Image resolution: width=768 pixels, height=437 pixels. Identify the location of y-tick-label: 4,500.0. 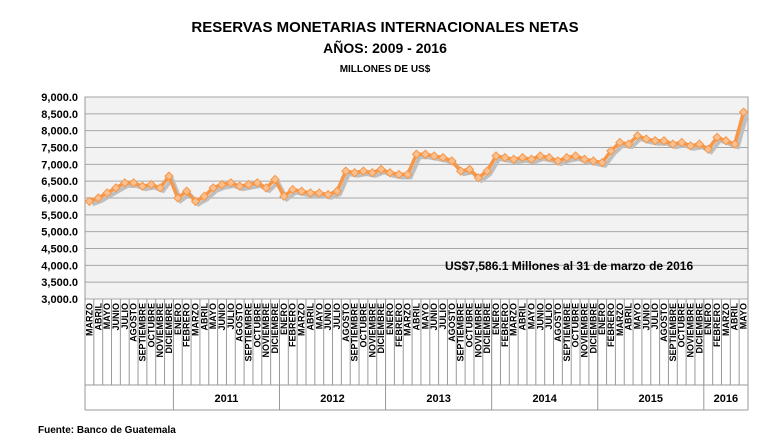
(59, 250).